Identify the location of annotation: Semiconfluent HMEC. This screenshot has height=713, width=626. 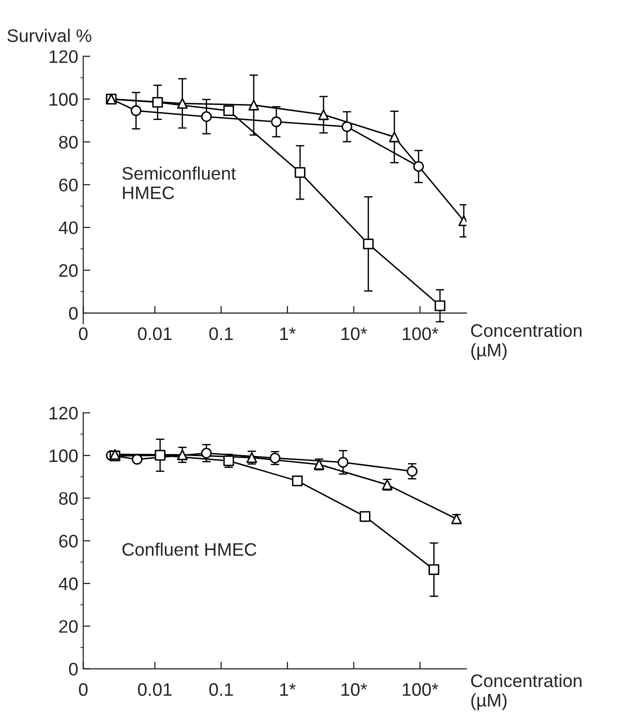
(179, 183).